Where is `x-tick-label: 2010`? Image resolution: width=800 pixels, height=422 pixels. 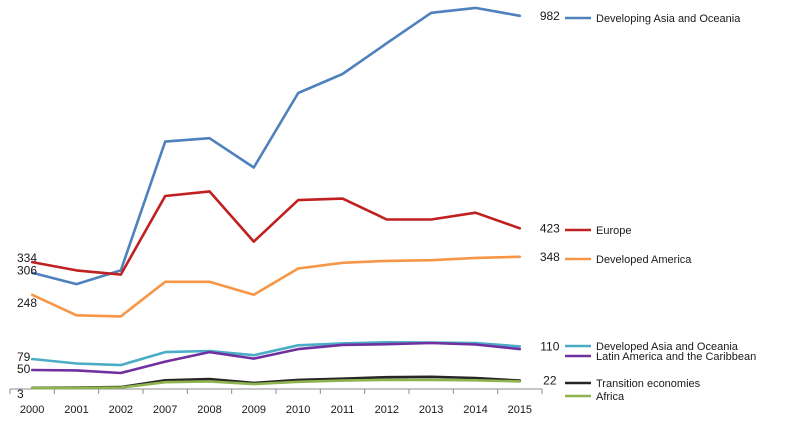 x-tick-label: 2010 is located at coordinates (298, 410).